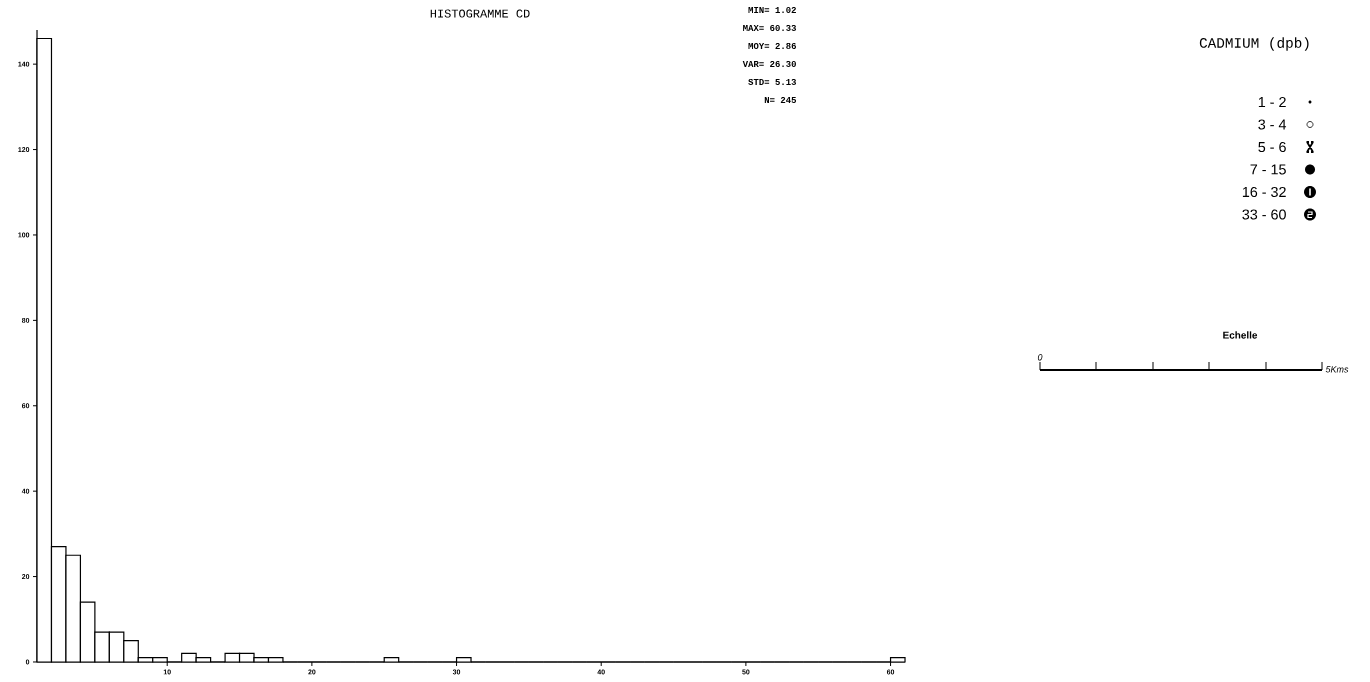 The image size is (1370, 682). What do you see at coordinates (772, 10) in the screenshot?
I see `text: MIN= 1.02` at bounding box center [772, 10].